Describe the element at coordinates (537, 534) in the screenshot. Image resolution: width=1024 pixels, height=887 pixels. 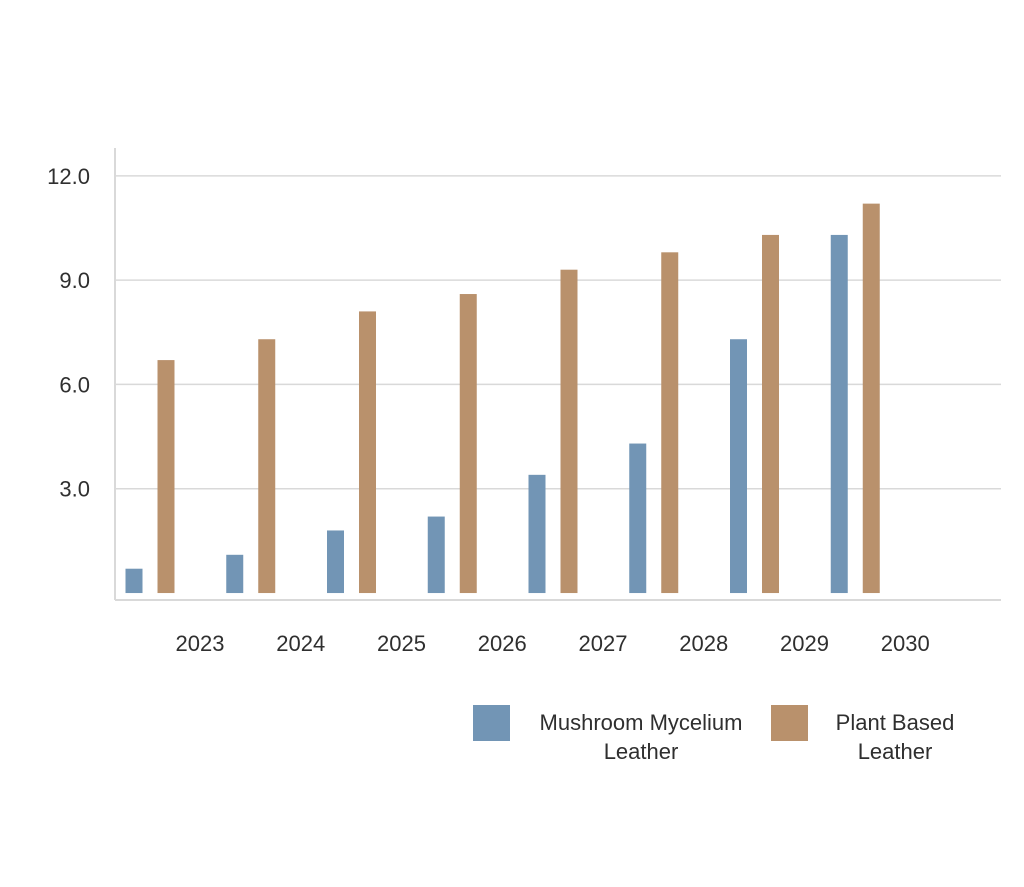
I see `bar-mushroom-mycelium-2027` at that location.